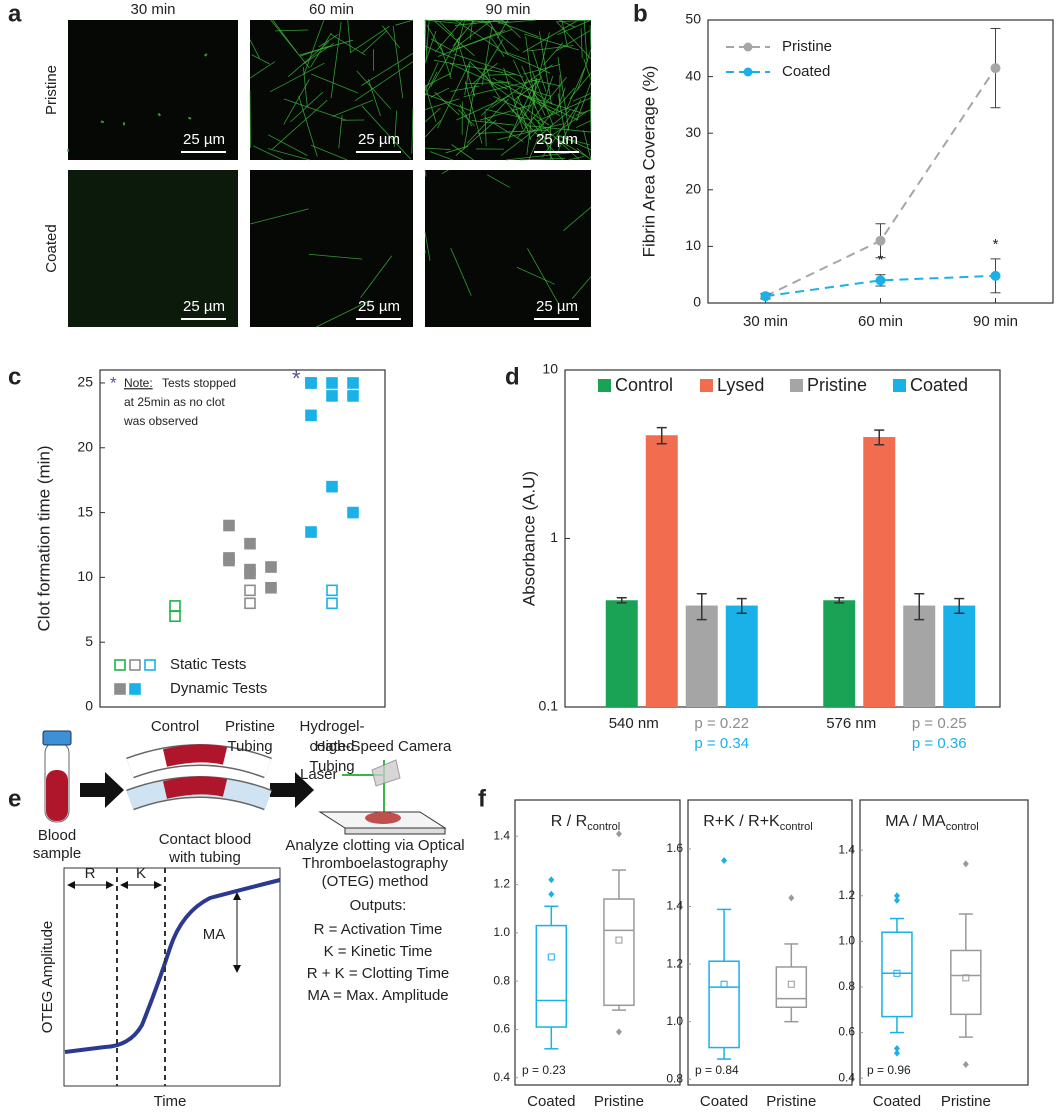 This screenshot has height=1114, width=1063. I want to click on label: with tubing, so click(204, 857).